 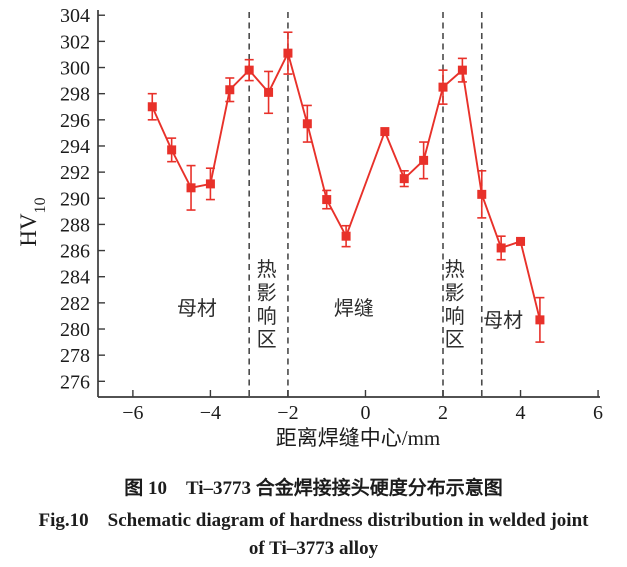 What do you see at coordinates (75, 121) in the screenshot?
I see `y-tick-label: 296` at bounding box center [75, 121].